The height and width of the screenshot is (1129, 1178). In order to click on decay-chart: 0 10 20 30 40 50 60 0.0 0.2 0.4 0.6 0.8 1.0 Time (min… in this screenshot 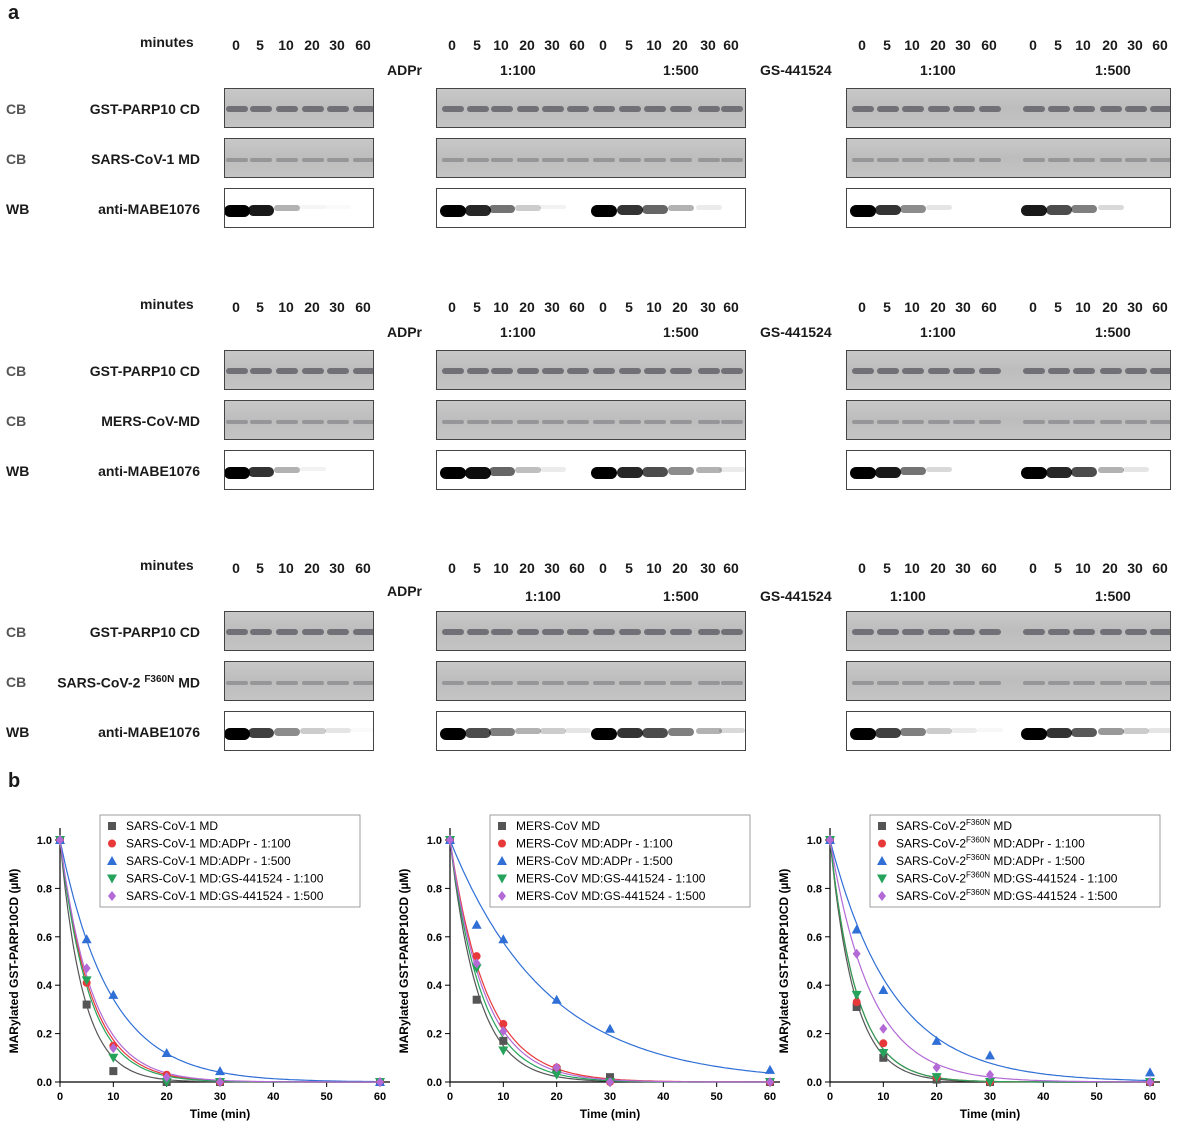, I will do `click(588, 967)`.